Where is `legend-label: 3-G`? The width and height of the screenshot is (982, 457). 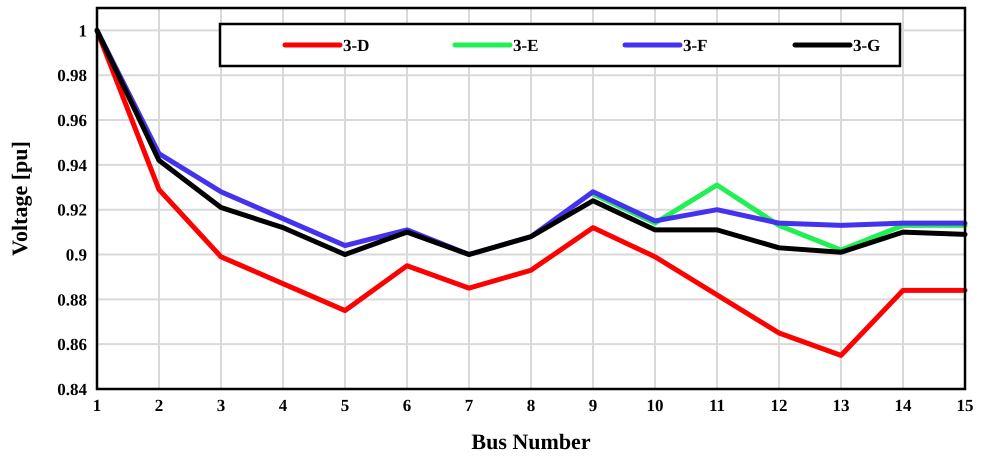
legend-label: 3-G is located at coordinates (866, 45).